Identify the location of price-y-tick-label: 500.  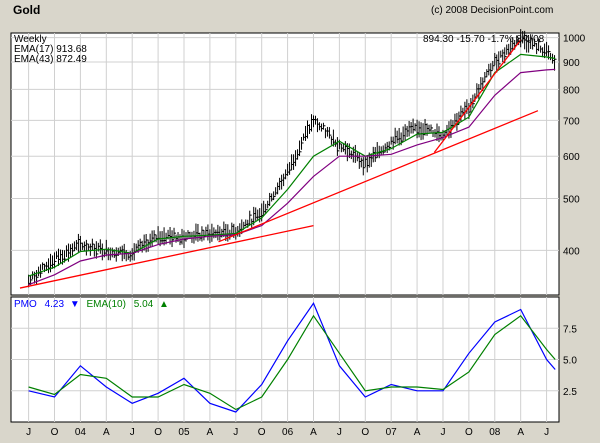
(571, 200).